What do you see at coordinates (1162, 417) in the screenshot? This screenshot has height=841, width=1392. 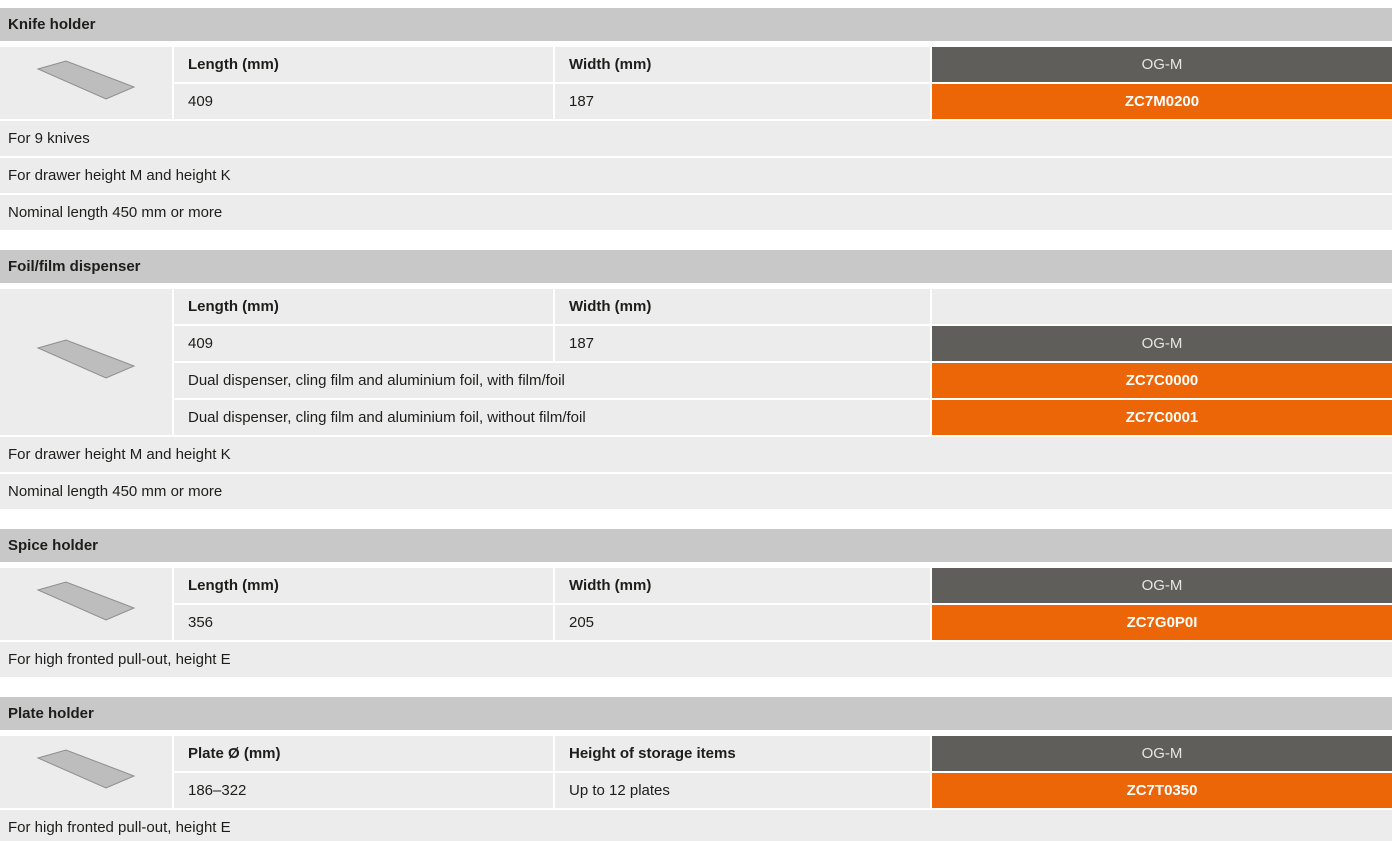 I see `article-cell: ZC7C0001` at bounding box center [1162, 417].